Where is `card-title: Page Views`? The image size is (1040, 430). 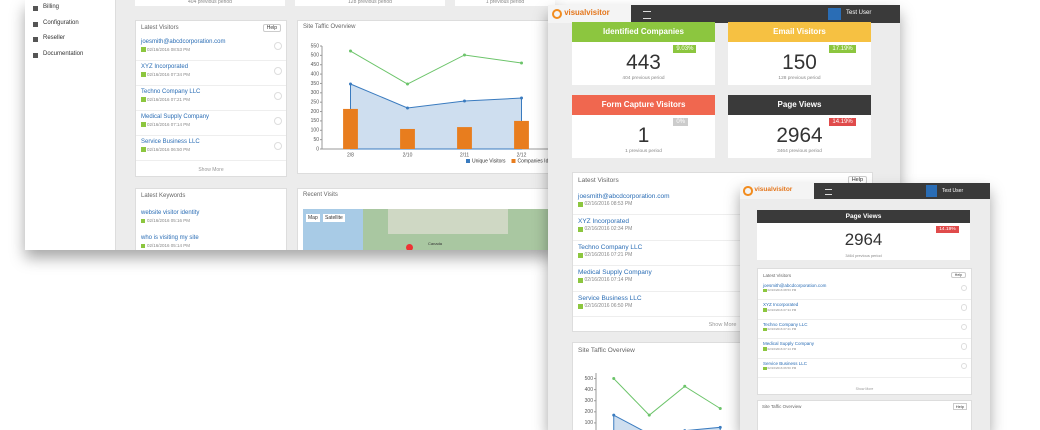
card-title: Page Views is located at coordinates (863, 216).